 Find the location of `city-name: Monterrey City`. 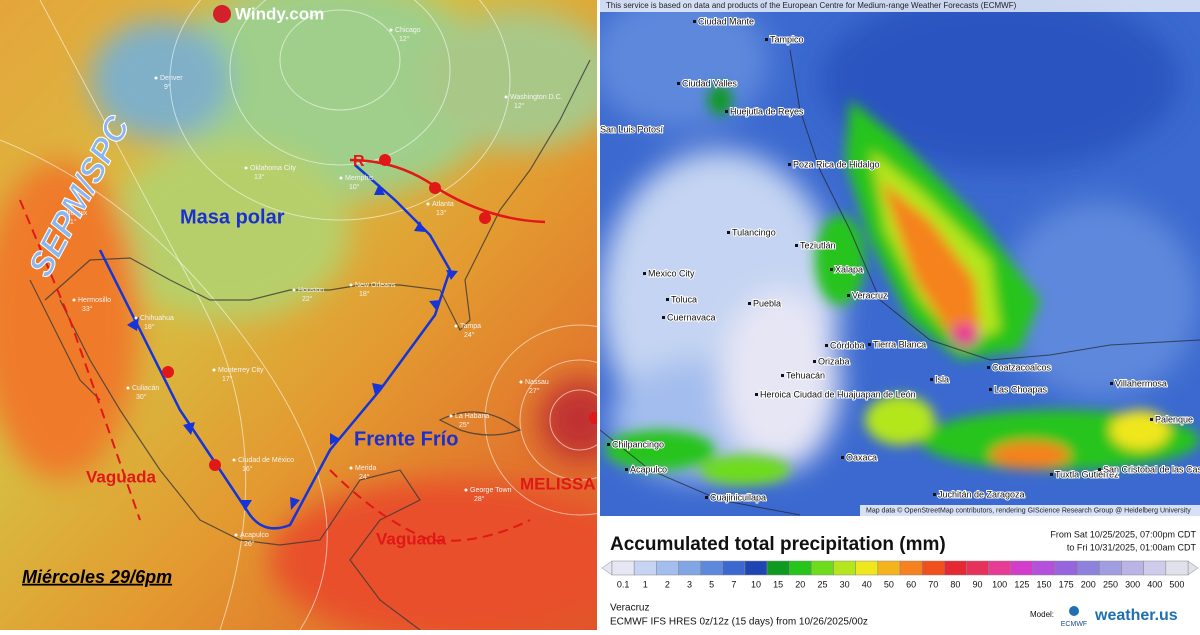

city-name: Monterrey City is located at coordinates (241, 370).